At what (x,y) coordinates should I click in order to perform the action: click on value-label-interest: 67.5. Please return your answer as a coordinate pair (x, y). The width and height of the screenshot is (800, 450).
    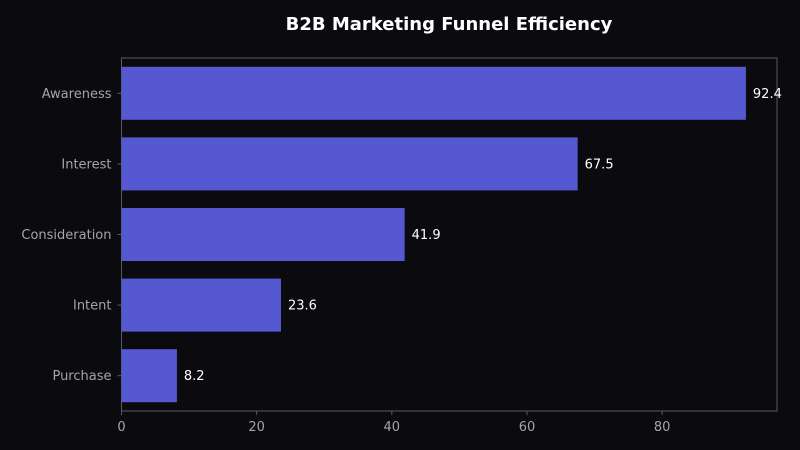
    Looking at the image, I should click on (599, 164).